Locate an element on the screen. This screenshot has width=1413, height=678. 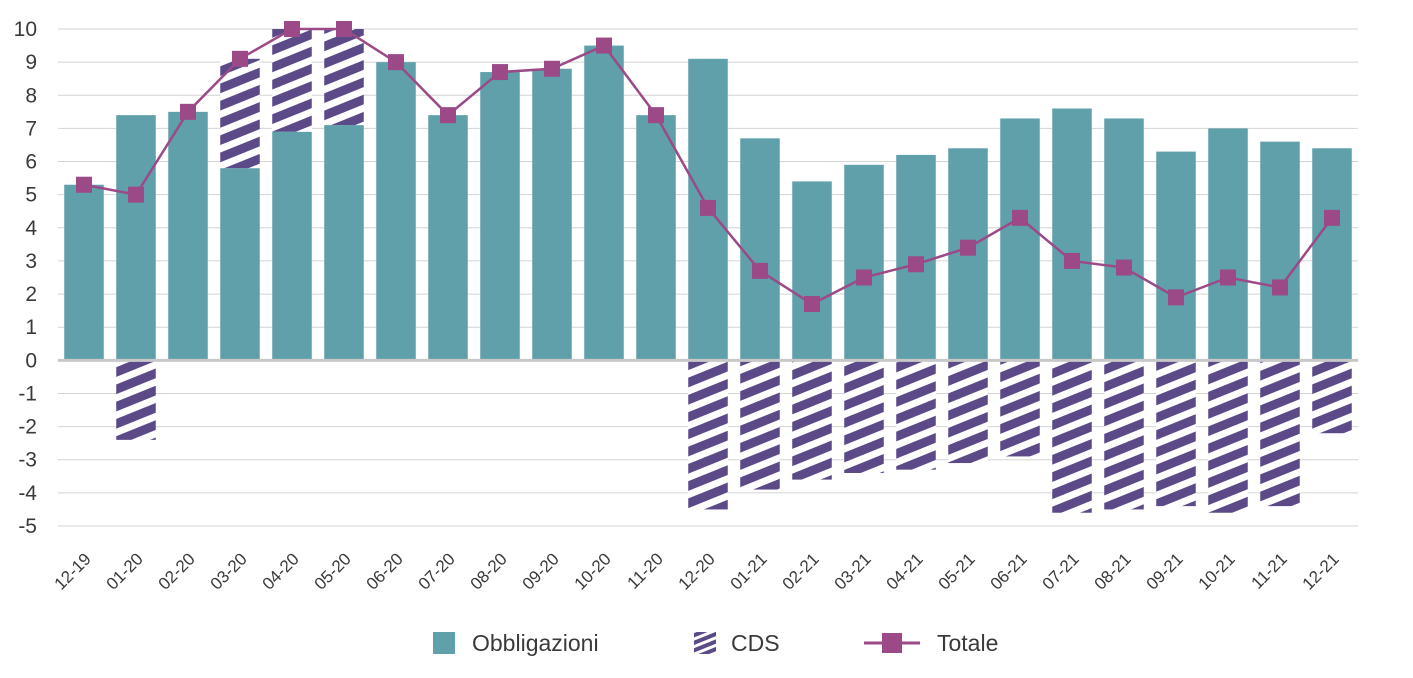
legend-cds-label: CDS is located at coordinates (755, 643).